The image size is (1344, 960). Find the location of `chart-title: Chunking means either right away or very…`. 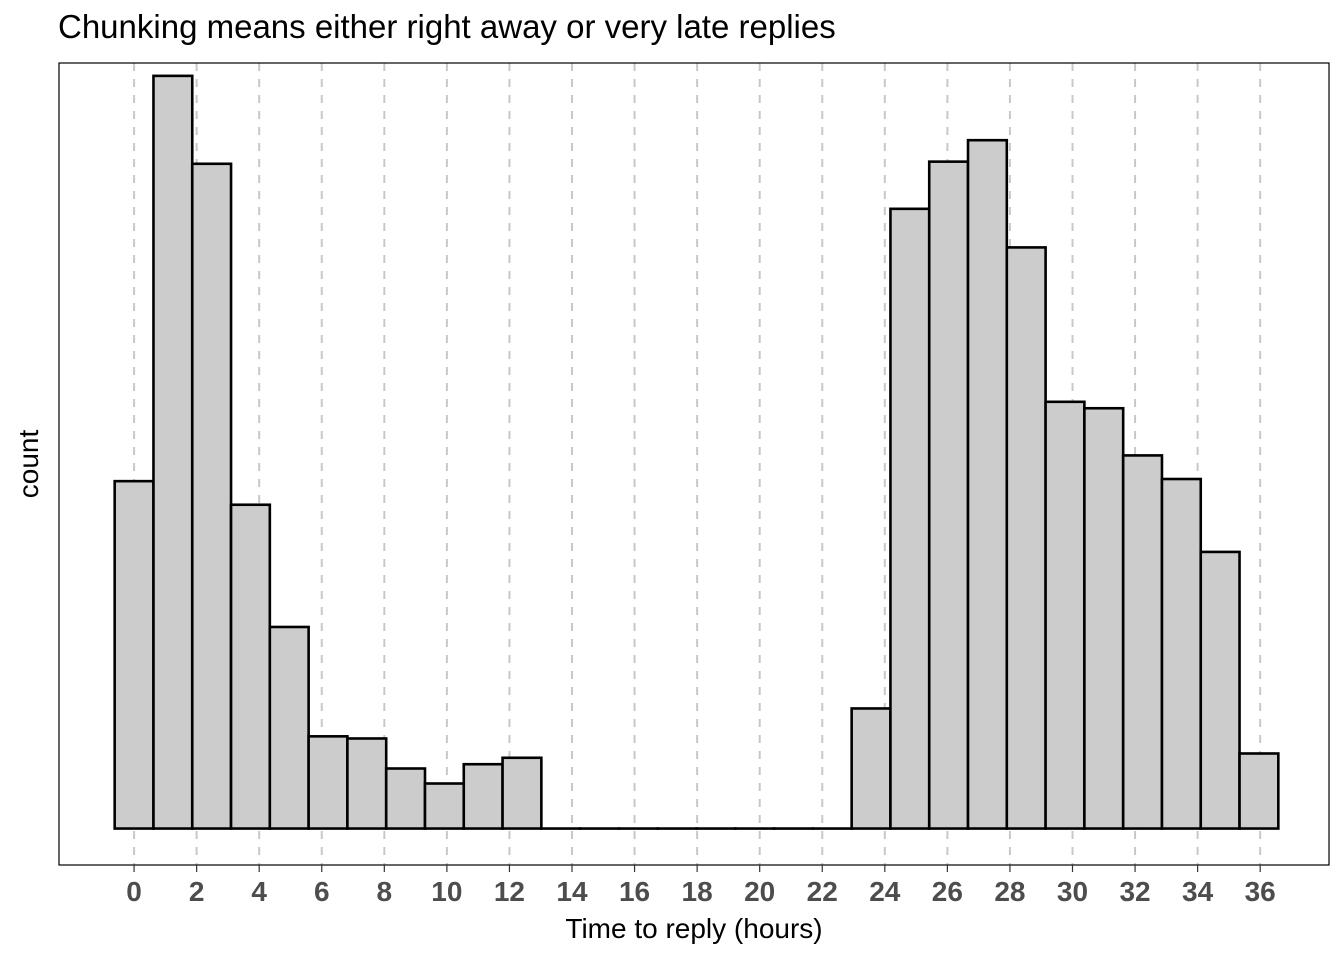

chart-title: Chunking means either right away or very… is located at coordinates (447, 26).